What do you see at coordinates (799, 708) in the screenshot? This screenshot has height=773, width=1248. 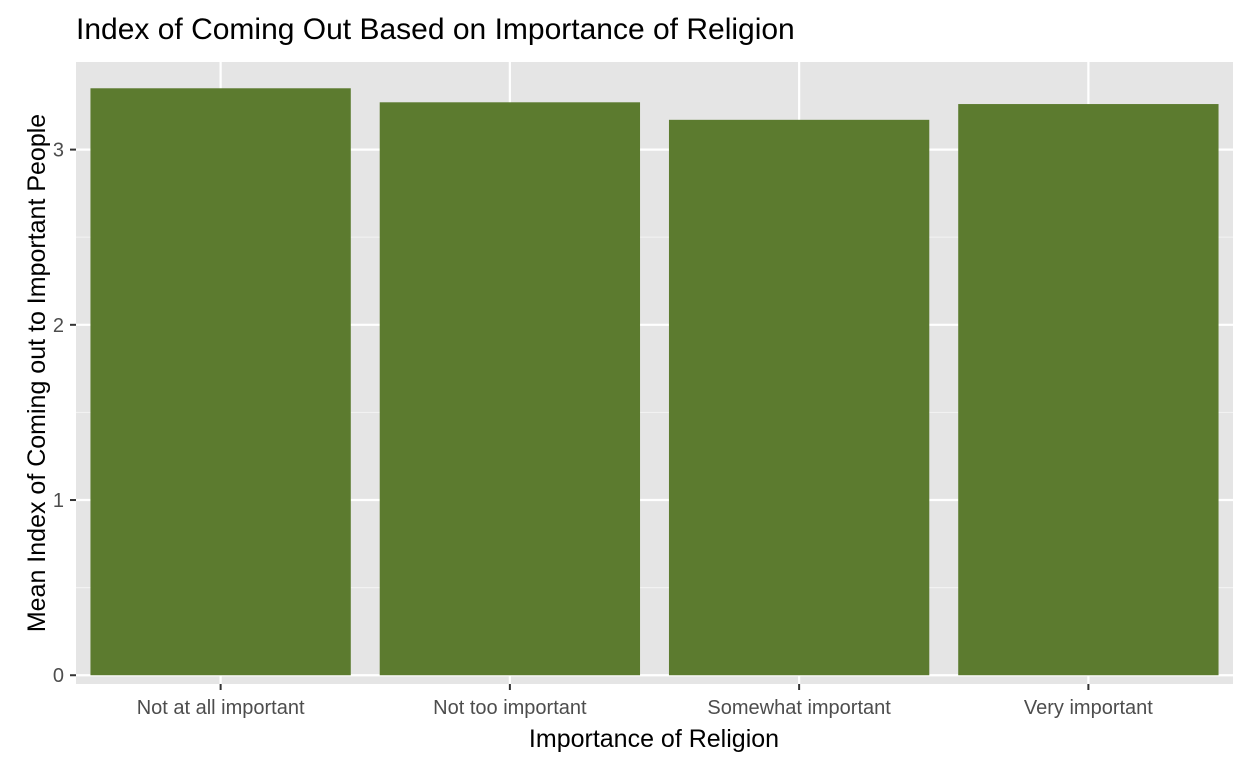 I see `x-tick-label: Somewhat important` at bounding box center [799, 708].